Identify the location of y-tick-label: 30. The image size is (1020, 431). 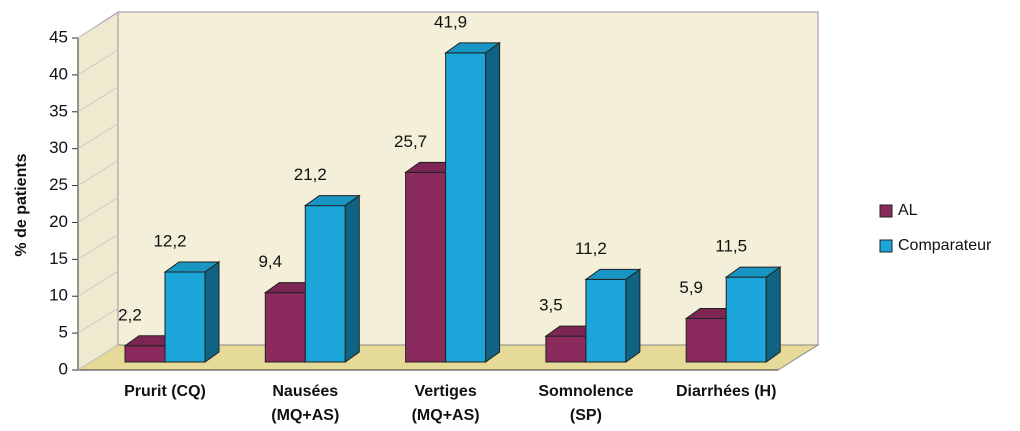
(58, 147).